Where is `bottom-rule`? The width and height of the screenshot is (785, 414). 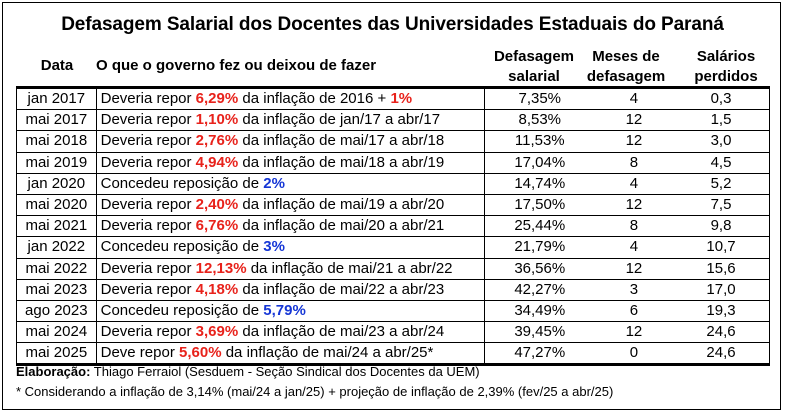
bottom-rule is located at coordinates (393, 364).